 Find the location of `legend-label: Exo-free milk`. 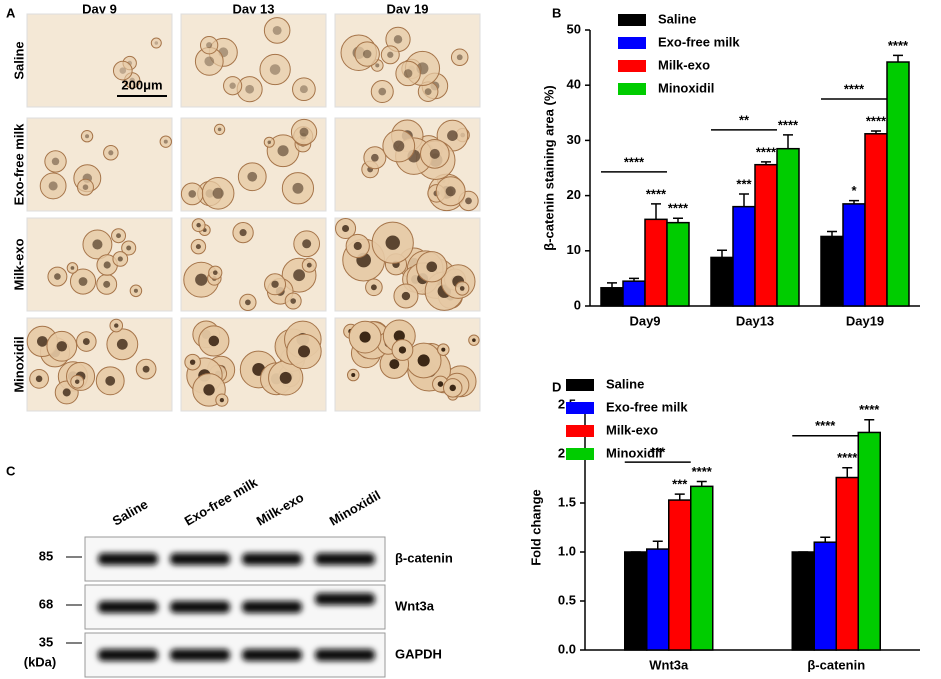

legend-label: Exo-free milk is located at coordinates (647, 406).